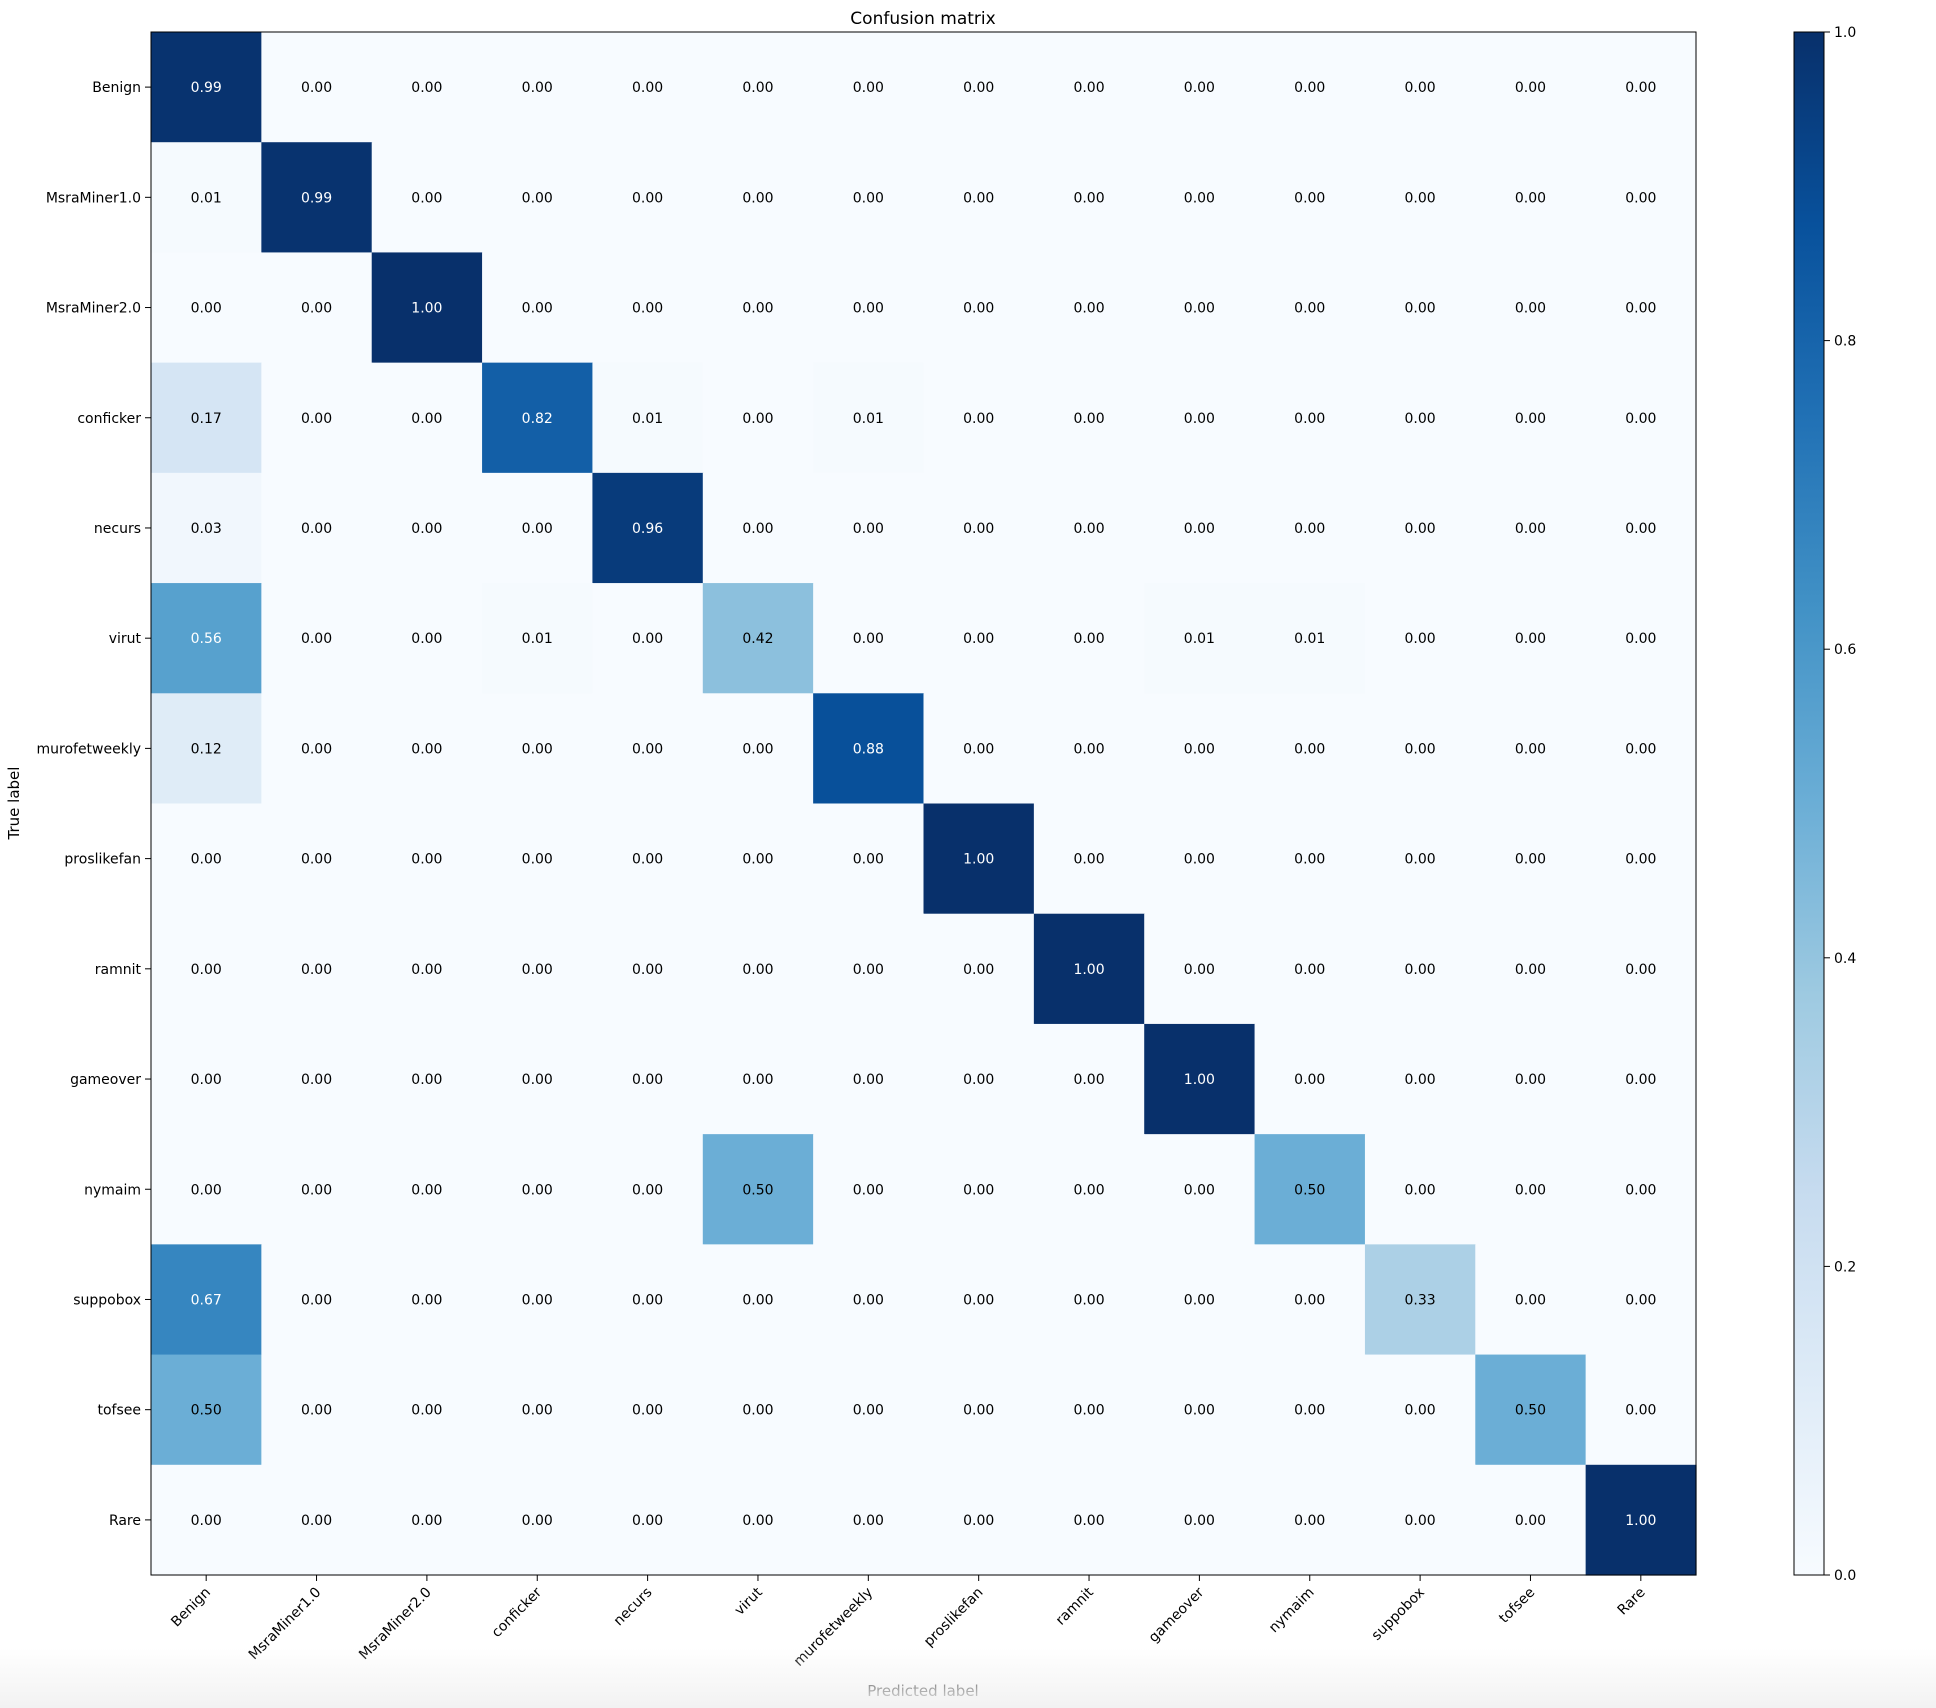 The height and width of the screenshot is (1708, 1936). What do you see at coordinates (14, 804) in the screenshot?
I see `y-axis-label: True label` at bounding box center [14, 804].